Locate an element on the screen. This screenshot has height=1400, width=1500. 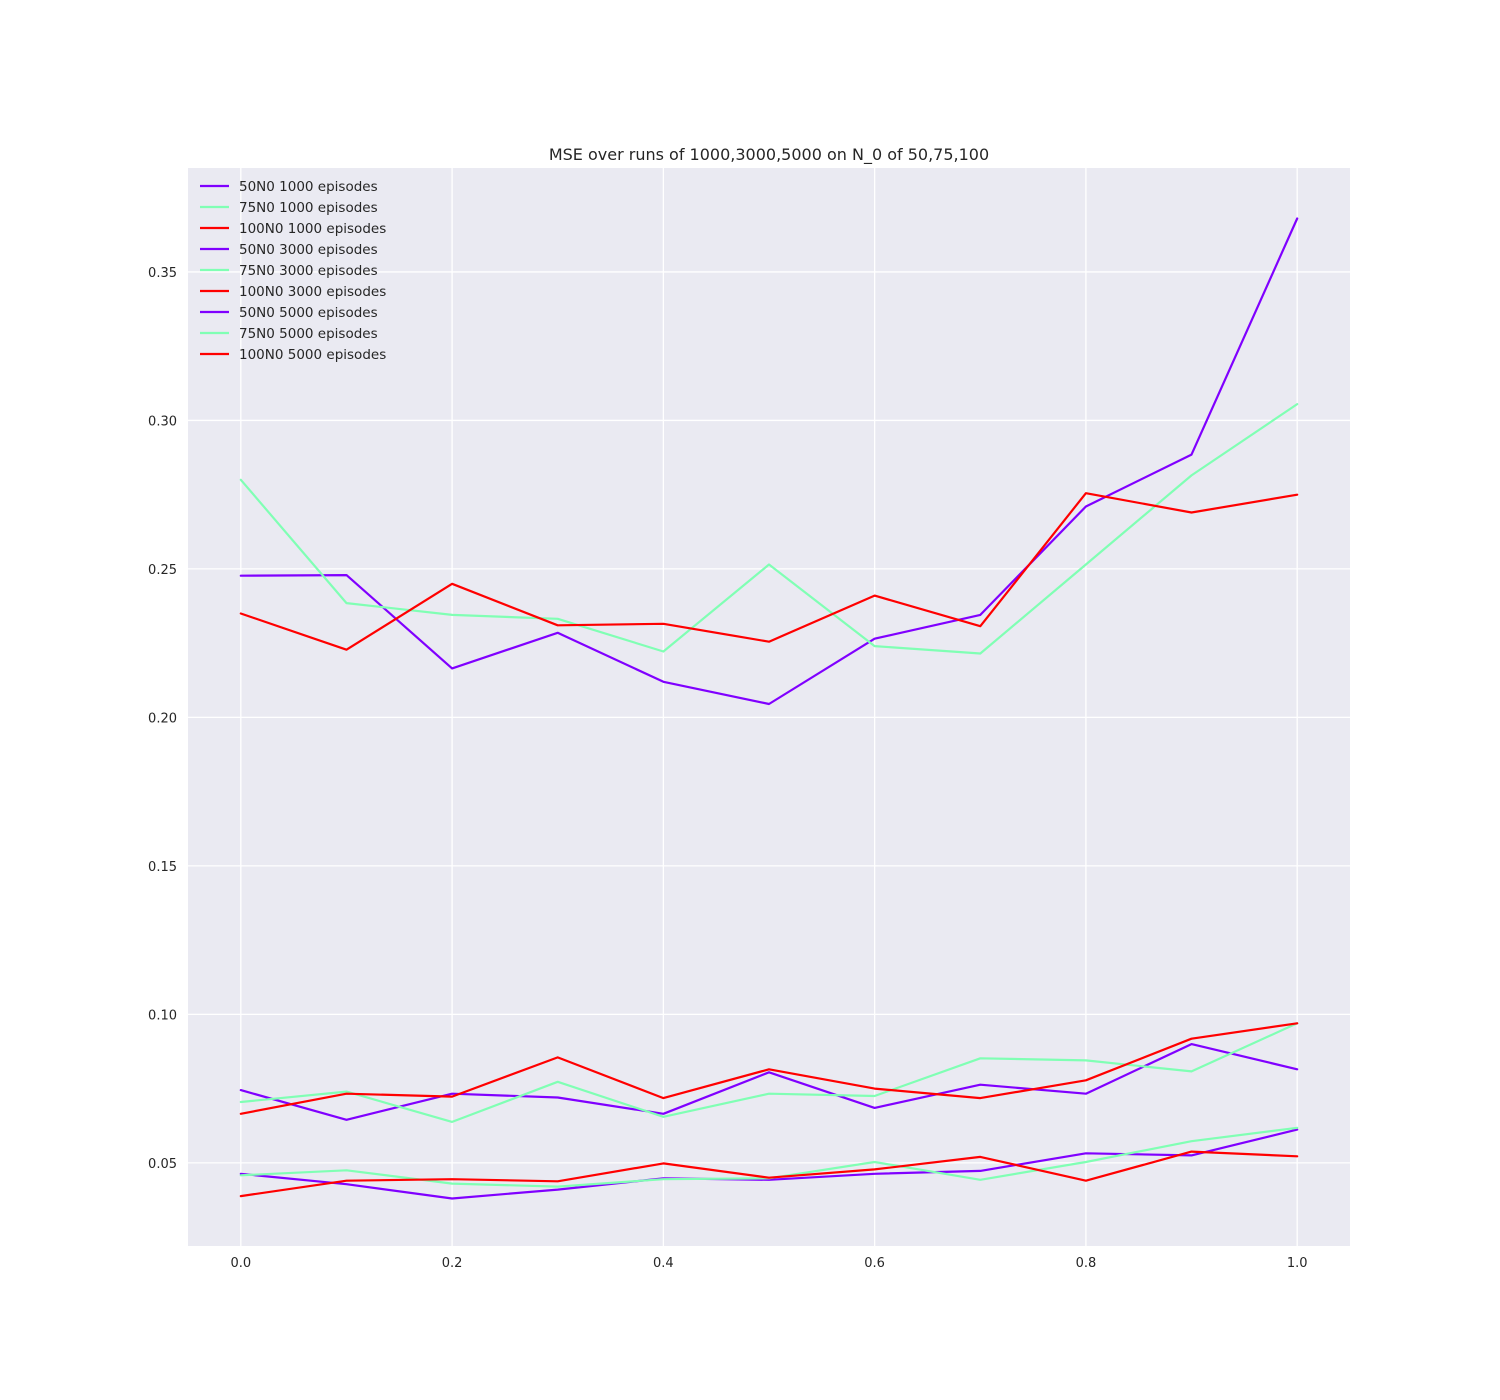
y-tick-label: 0.05 is located at coordinates (162, 1164).